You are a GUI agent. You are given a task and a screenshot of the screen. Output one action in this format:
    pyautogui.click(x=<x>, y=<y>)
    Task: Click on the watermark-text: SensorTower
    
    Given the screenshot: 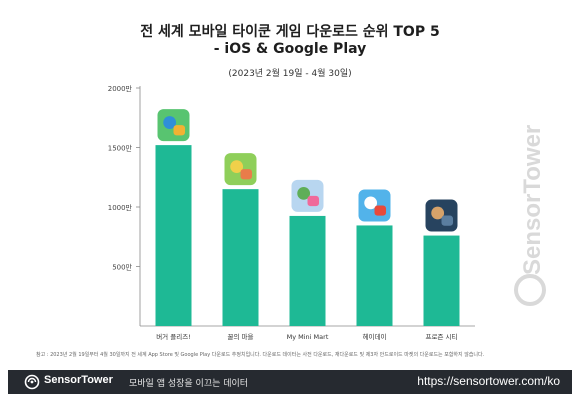 What is the action you would take?
    pyautogui.click(x=532, y=200)
    